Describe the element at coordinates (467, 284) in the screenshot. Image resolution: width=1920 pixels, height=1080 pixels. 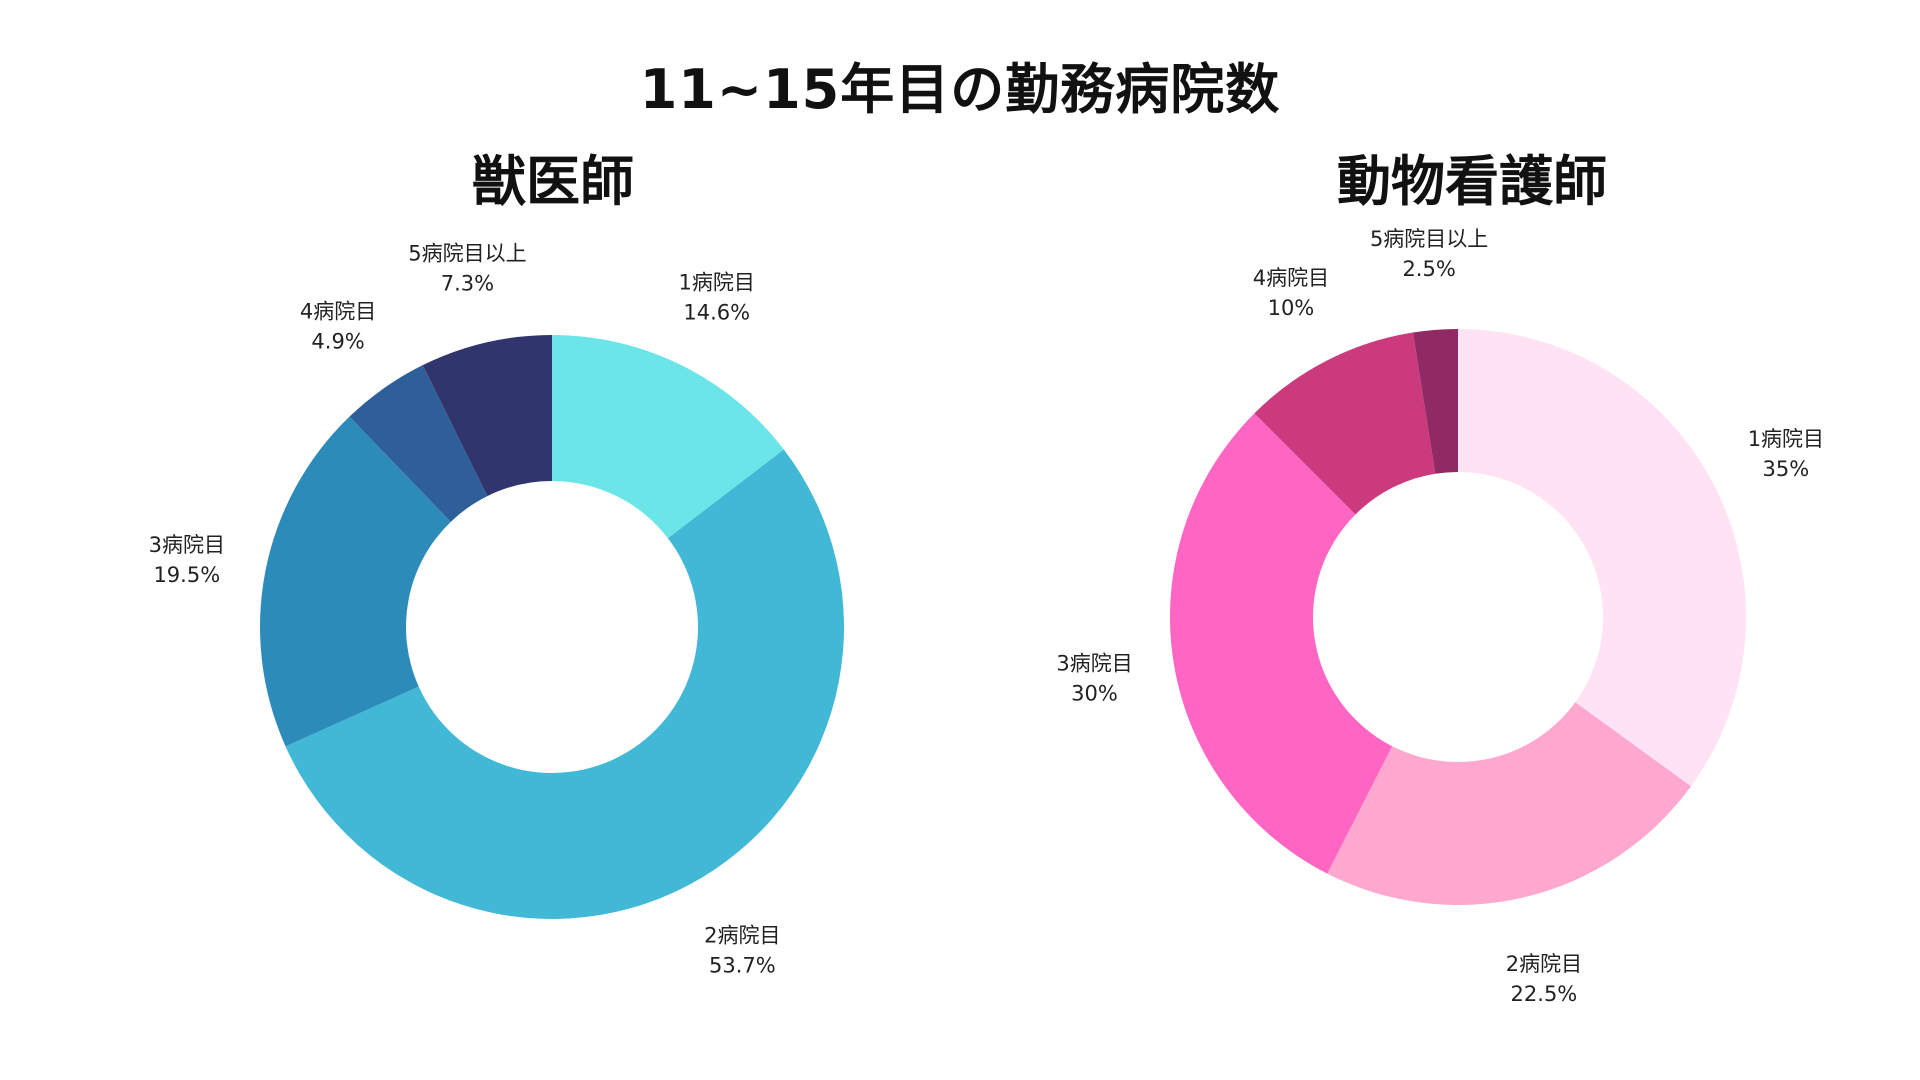
I see `slice-value-label: 7.3%` at that location.